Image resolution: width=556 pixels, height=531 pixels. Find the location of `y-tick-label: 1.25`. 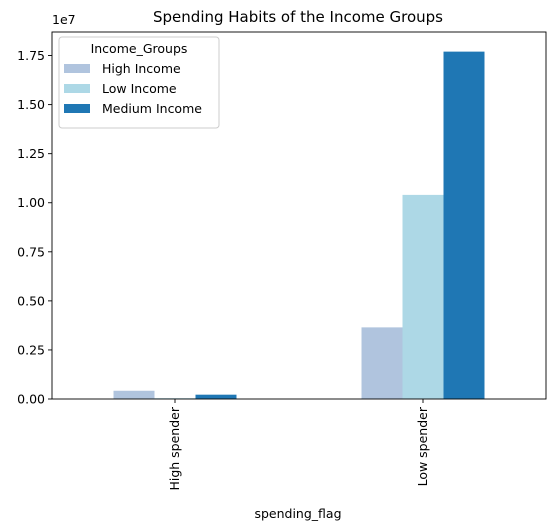

y-tick-label: 1.25 is located at coordinates (31, 153).